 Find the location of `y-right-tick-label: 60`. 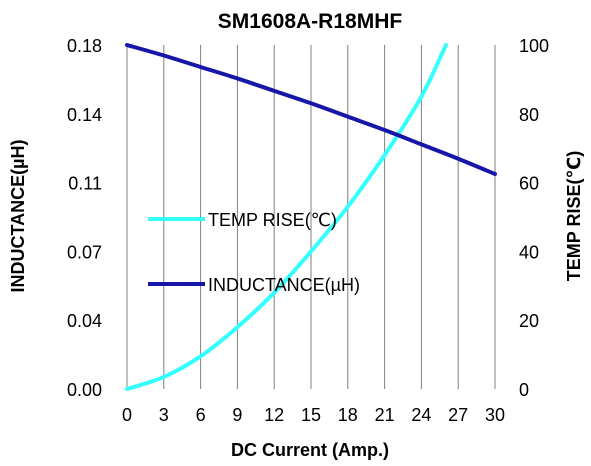

y-right-tick-label: 60 is located at coordinates (529, 184).